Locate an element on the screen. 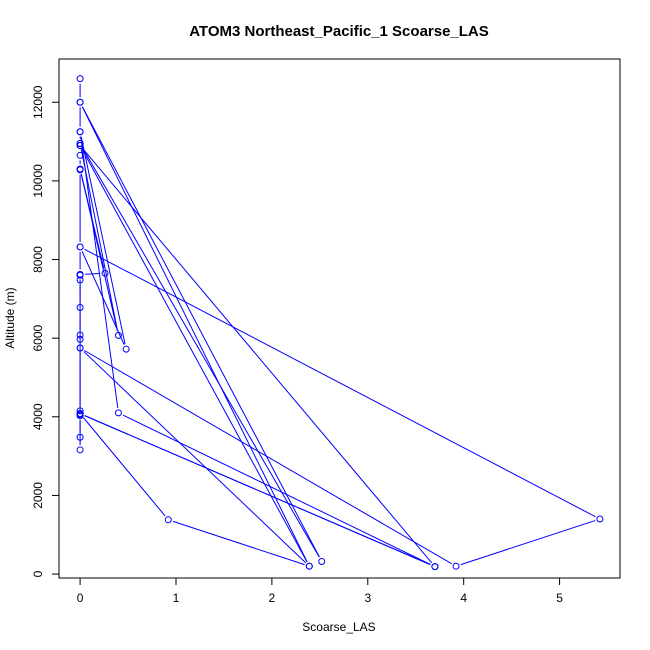 Image resolution: width=650 pixels, height=650 pixels. x-tick-label: 4 is located at coordinates (463, 598).